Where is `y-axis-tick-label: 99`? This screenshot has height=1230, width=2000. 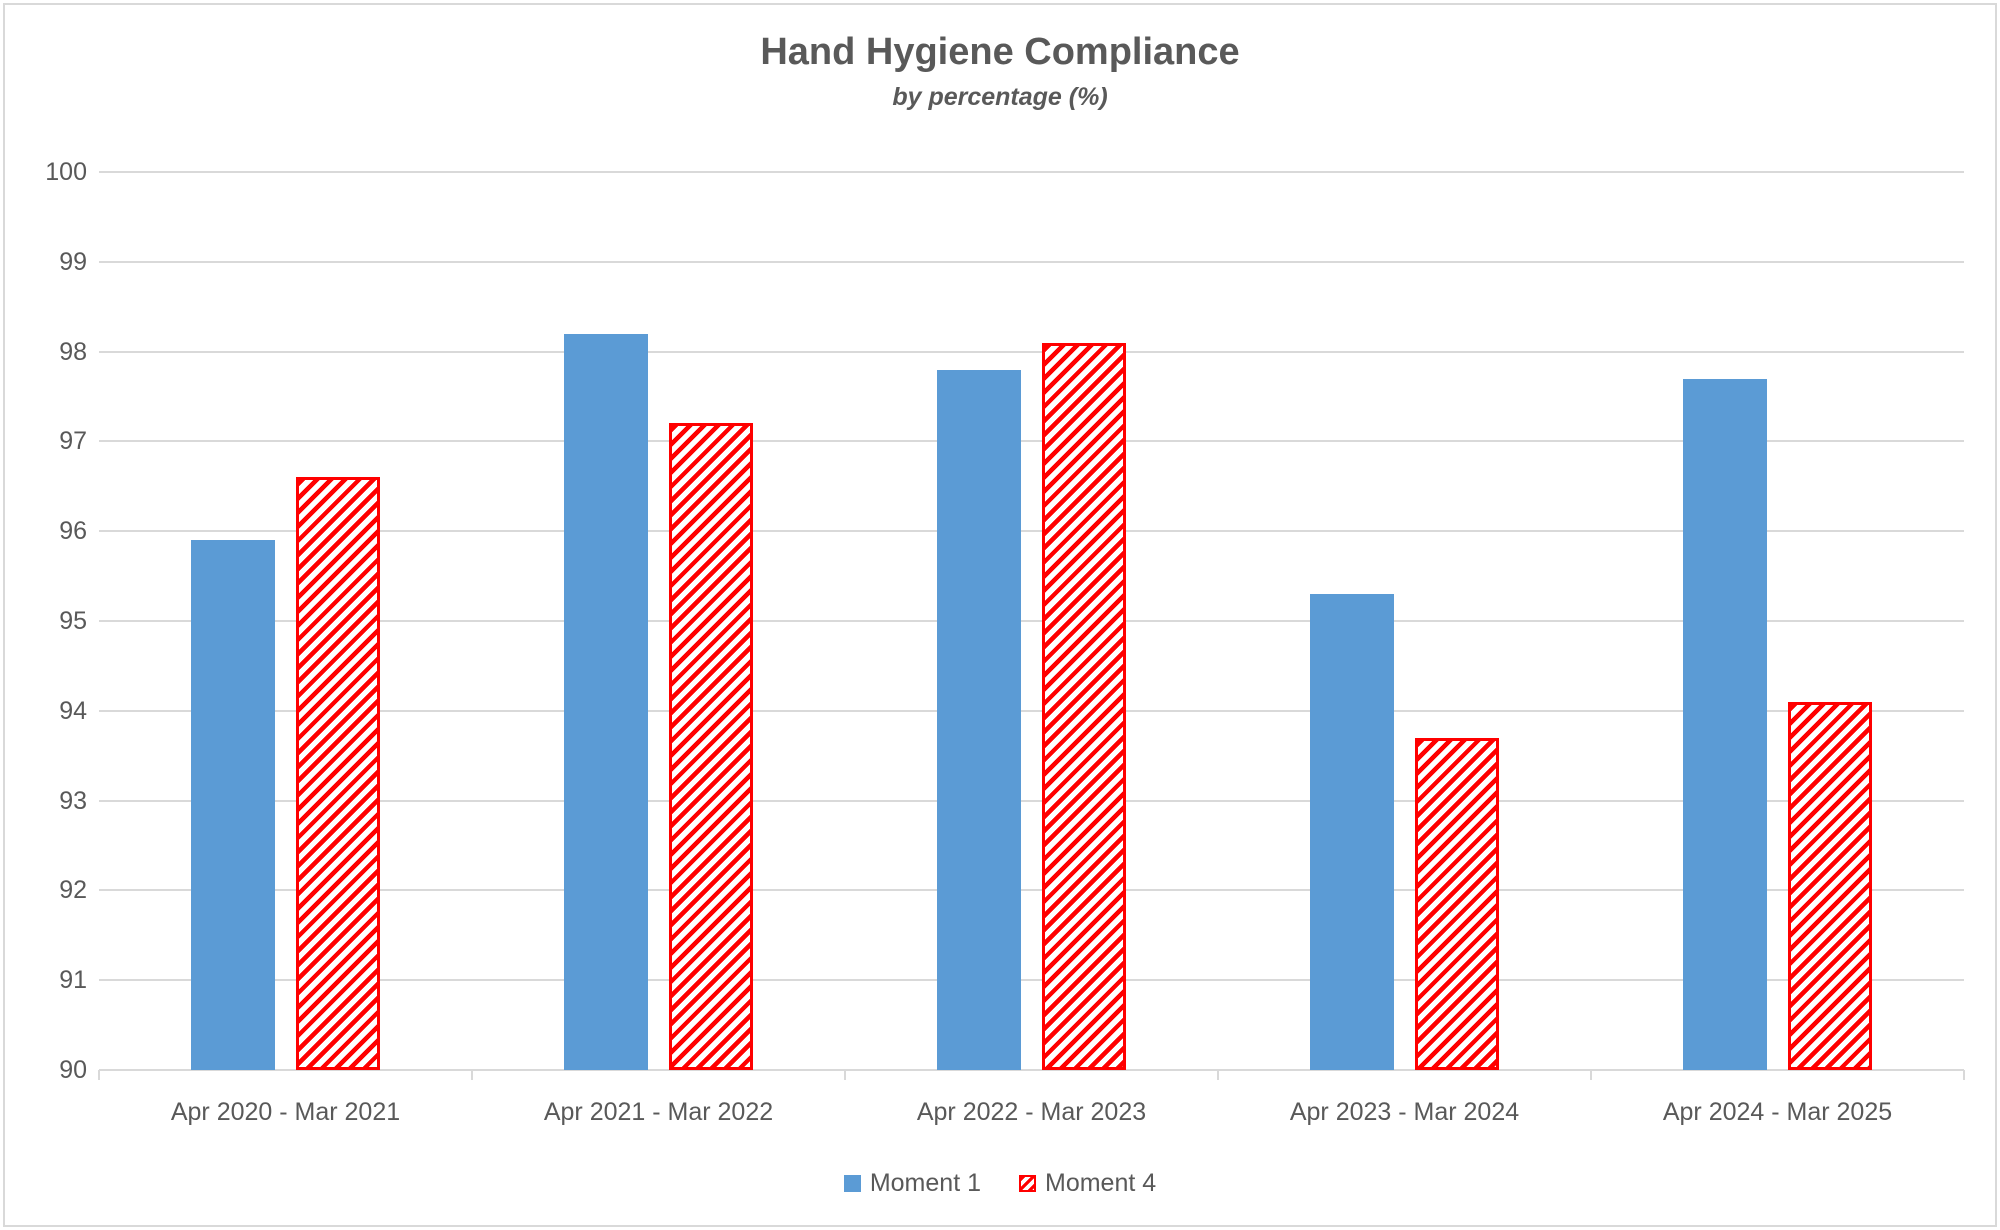 y-axis-tick-label: 99 is located at coordinates (73, 262).